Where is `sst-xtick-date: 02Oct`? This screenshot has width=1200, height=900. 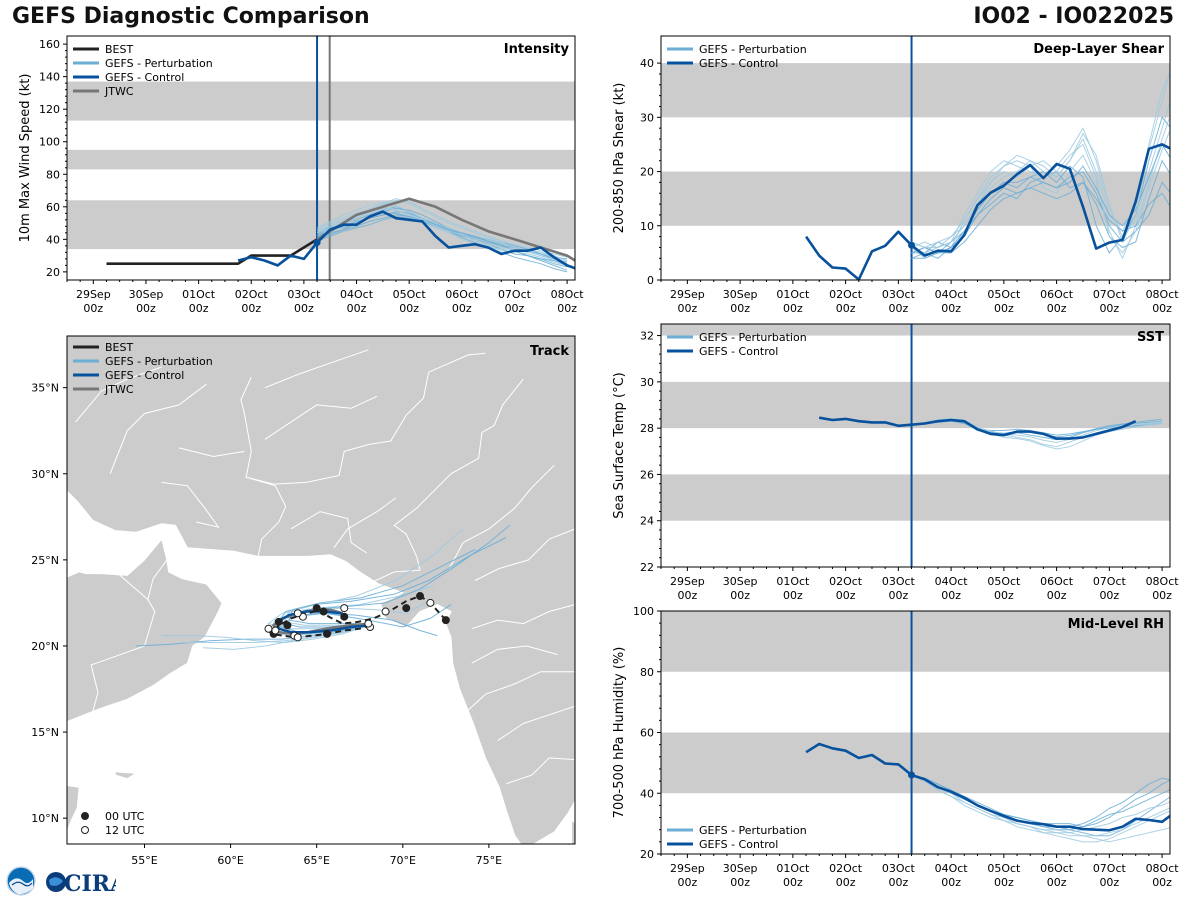
sst-xtick-date: 02Oct is located at coordinates (846, 581).